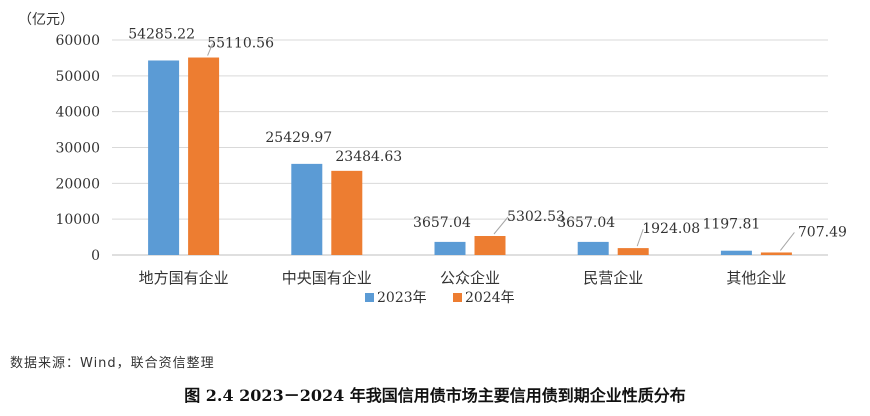 This screenshot has width=870, height=416. Describe the element at coordinates (95, 256) in the screenshot. I see `y-tick-label: 0` at that location.